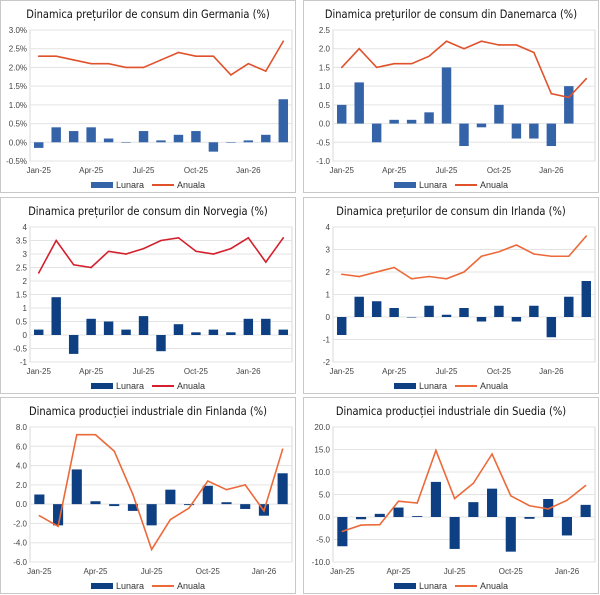 The width and height of the screenshot is (600, 595). Describe the element at coordinates (18, 49) in the screenshot. I see `y-tick-label: 2.5%` at that location.